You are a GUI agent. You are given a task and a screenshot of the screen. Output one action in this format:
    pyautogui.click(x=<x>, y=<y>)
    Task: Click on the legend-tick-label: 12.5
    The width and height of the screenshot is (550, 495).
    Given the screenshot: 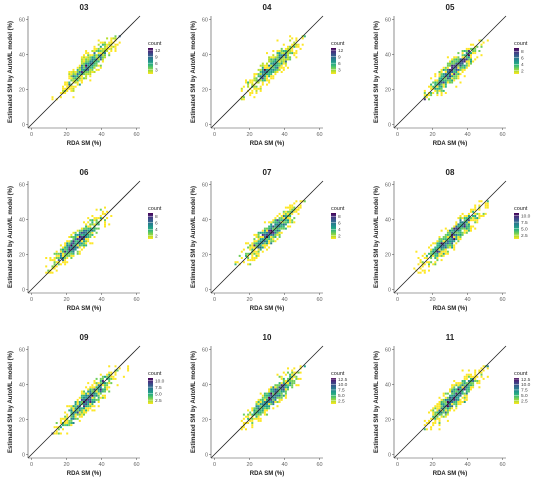 What is the action you would take?
    pyautogui.click(x=343, y=380)
    